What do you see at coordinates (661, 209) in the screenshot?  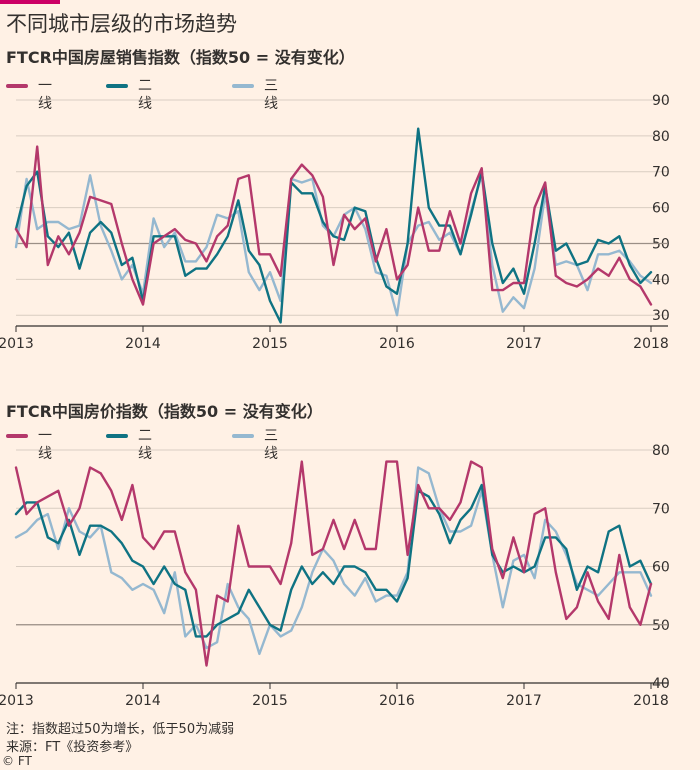 I see `sales-ytick-label: 60` at bounding box center [661, 209].